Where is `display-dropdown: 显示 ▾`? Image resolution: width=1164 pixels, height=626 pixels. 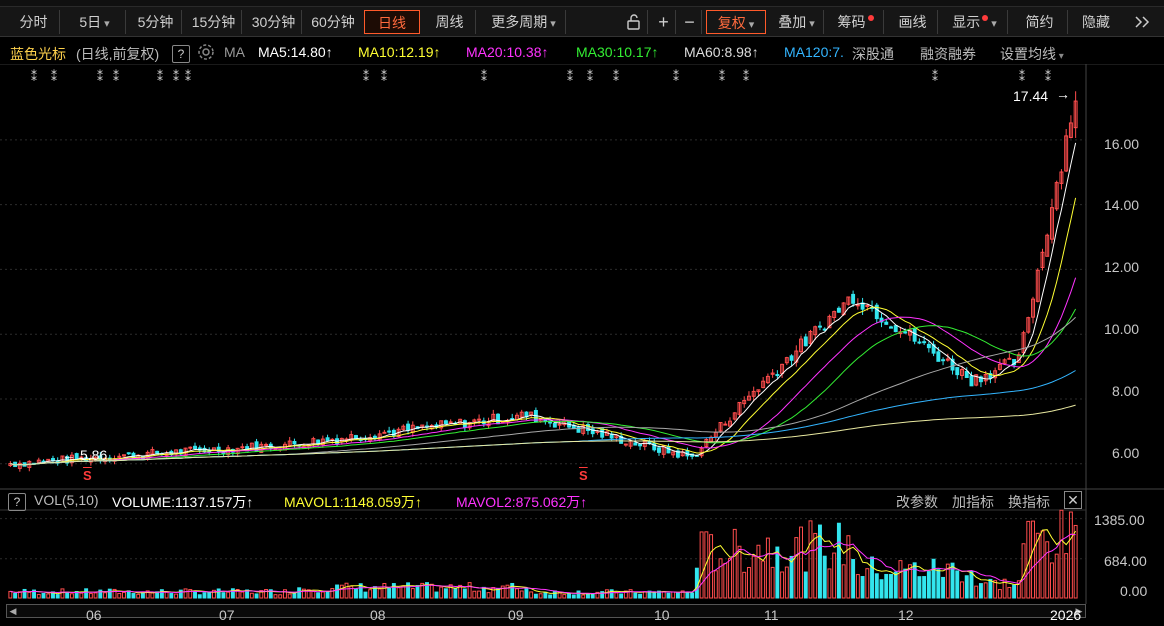
display-dropdown: 显示 ▾ is located at coordinates (975, 22).